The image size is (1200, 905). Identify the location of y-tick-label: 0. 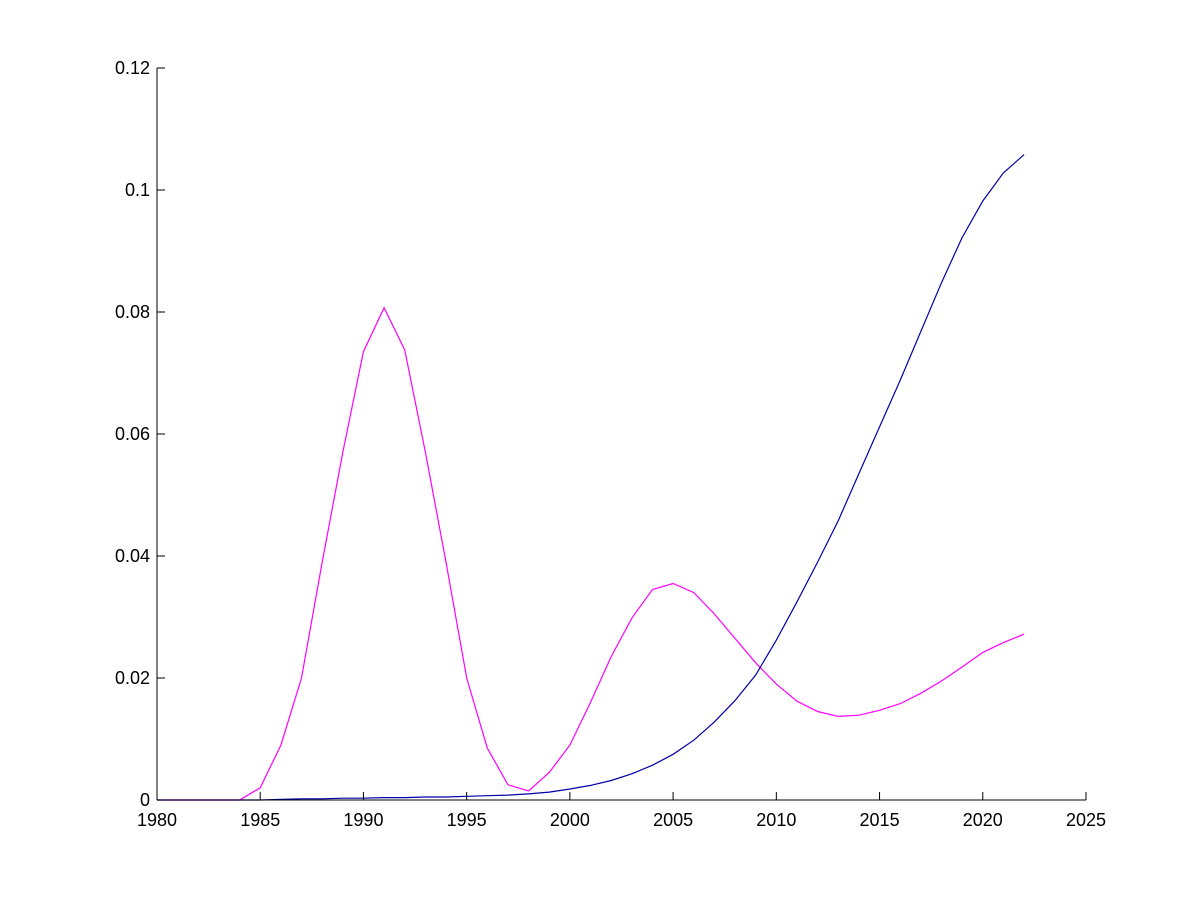
(145, 800).